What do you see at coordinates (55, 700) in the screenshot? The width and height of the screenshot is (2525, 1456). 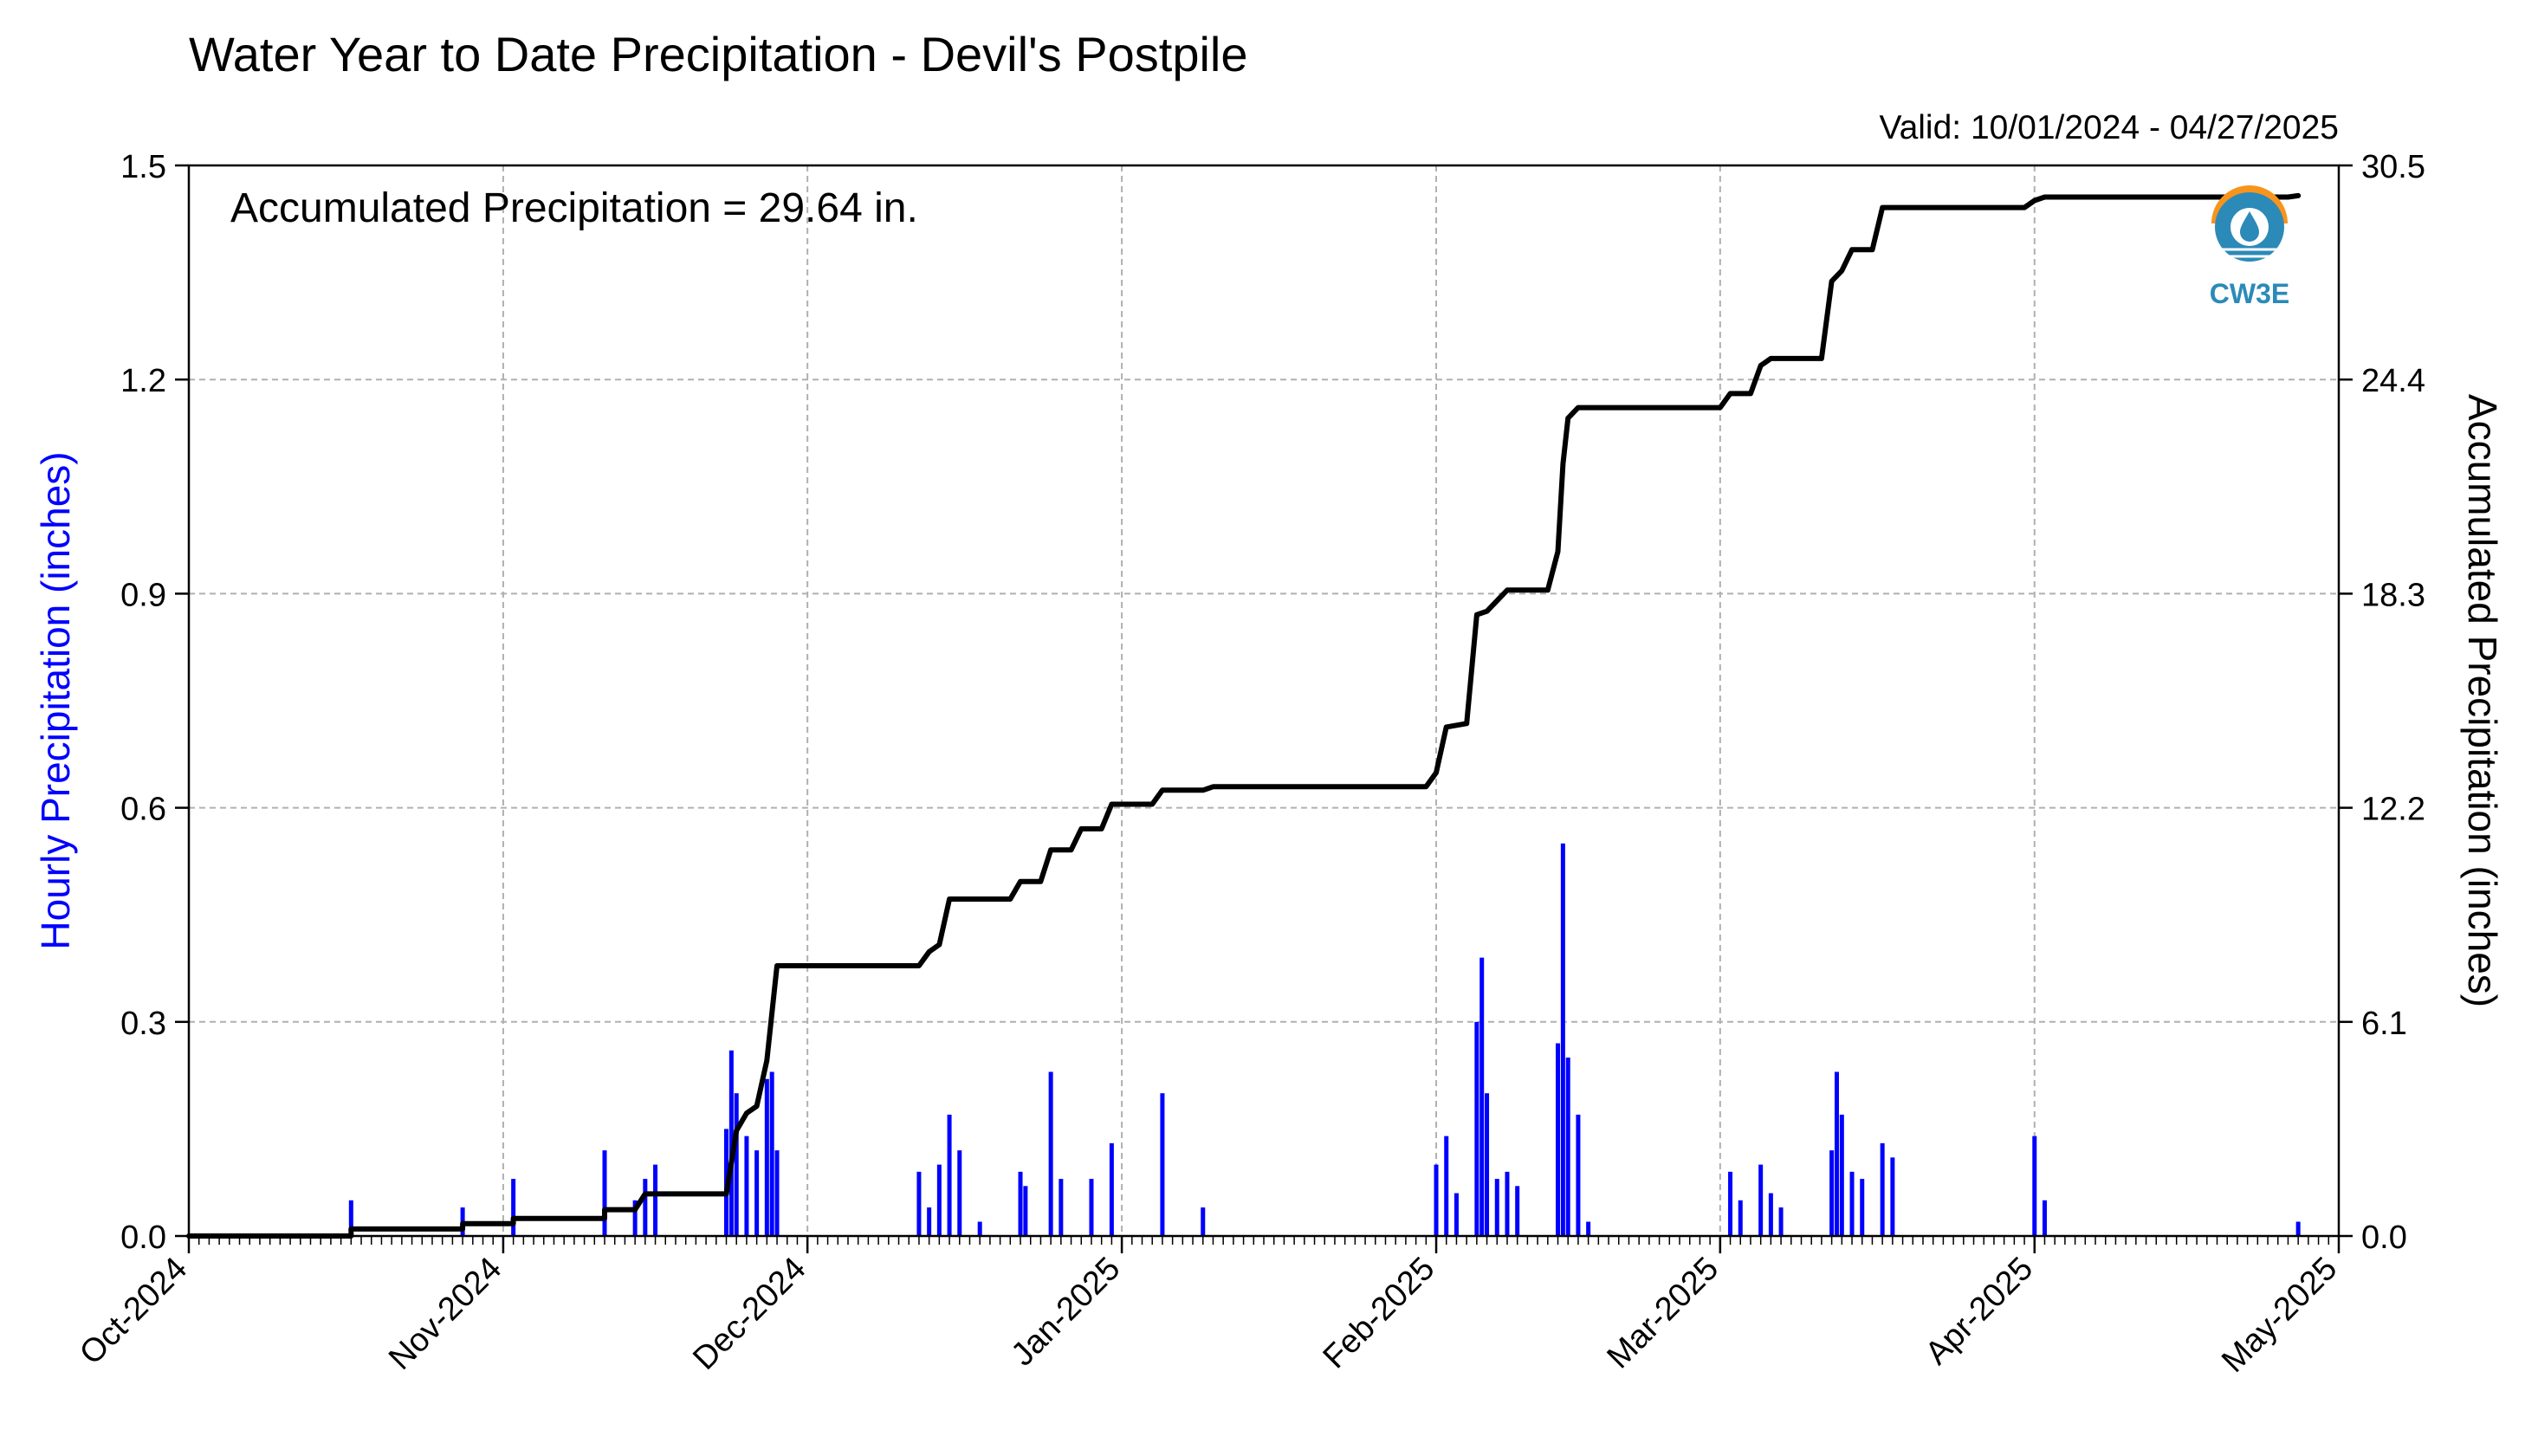 I see `y-axis-left-label: Hourly Precipitation (inches)` at bounding box center [55, 700].